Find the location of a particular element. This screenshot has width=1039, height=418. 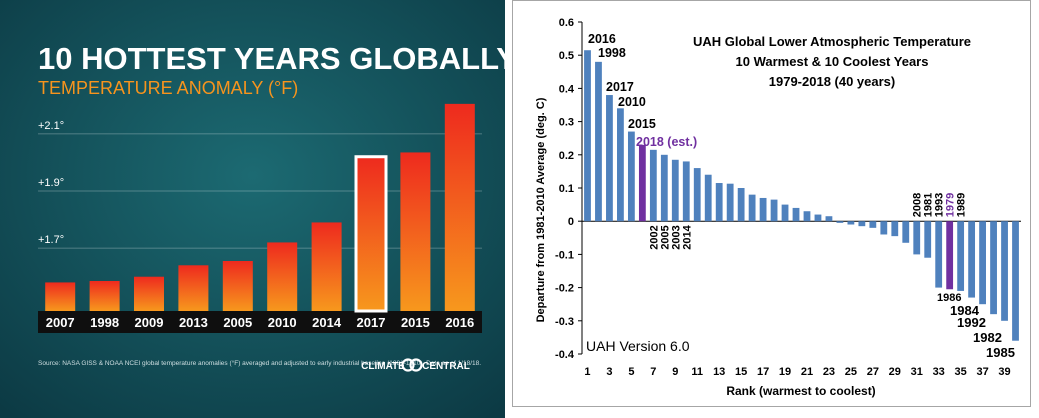

right-x-tick-label: 5 is located at coordinates (631, 372).